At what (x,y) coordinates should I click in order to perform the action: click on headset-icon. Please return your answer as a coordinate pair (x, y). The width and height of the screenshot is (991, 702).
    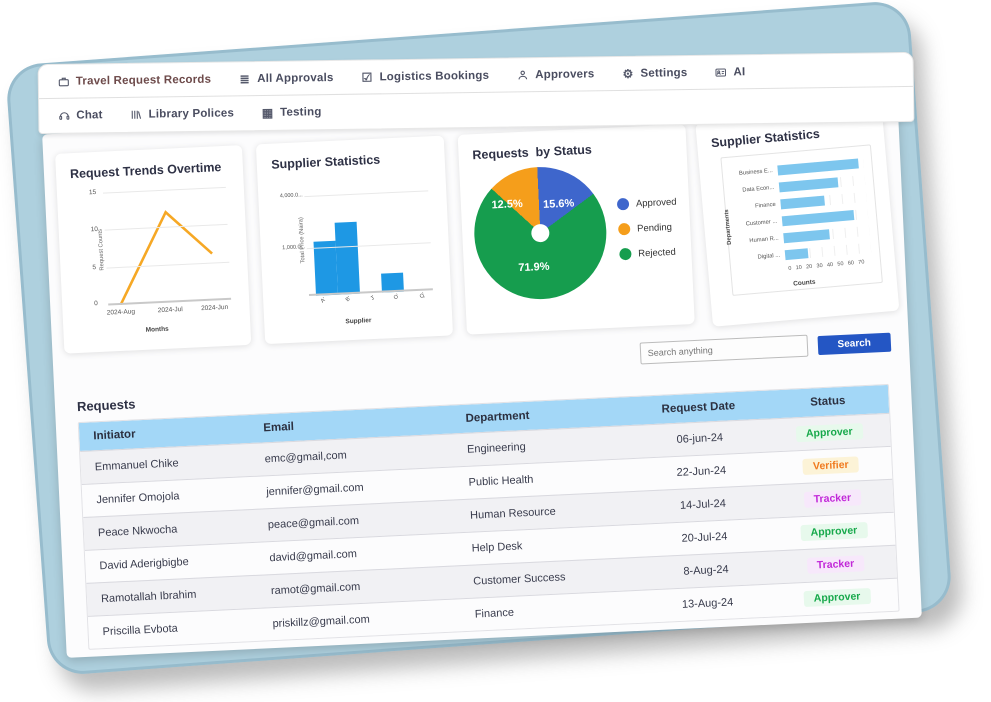
    Looking at the image, I should click on (63, 115).